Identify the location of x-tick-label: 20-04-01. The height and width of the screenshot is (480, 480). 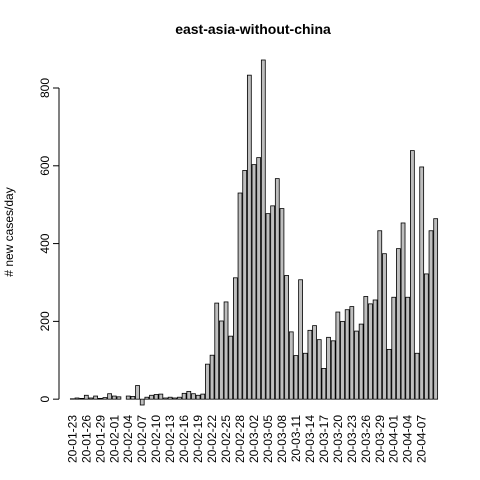
(394, 439).